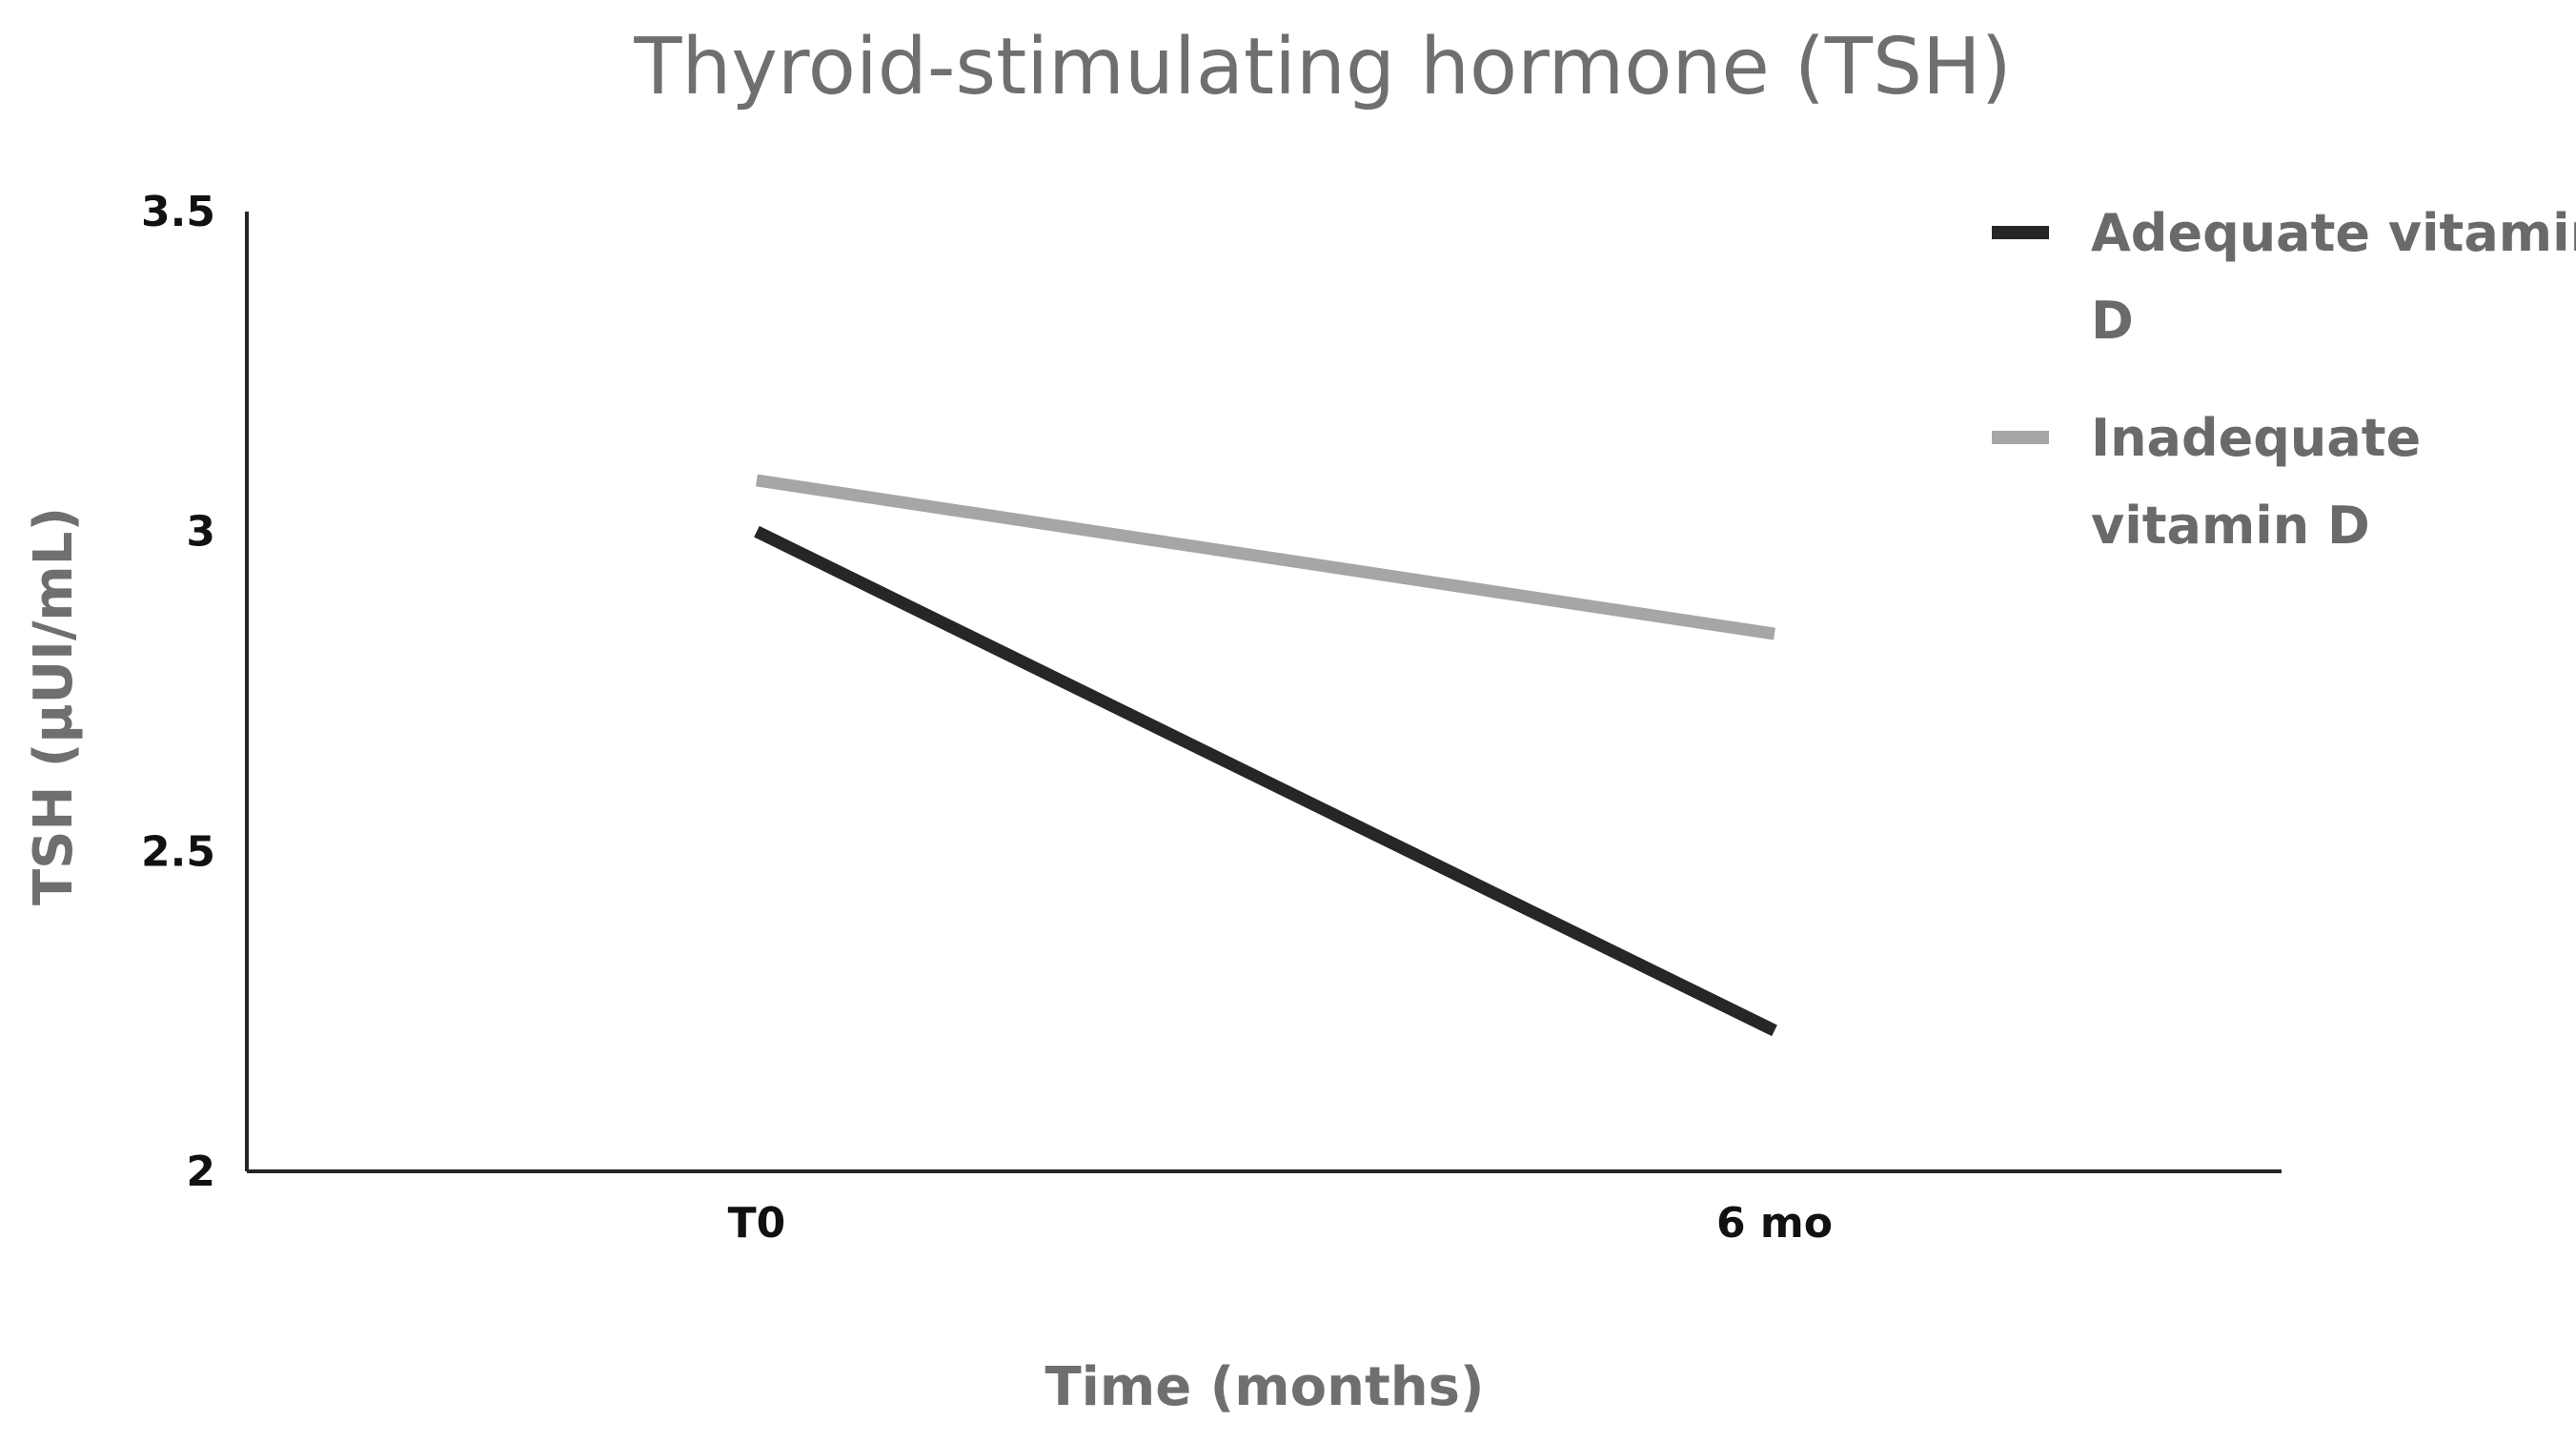  What do you see at coordinates (2230, 526) in the screenshot?
I see `legend-label-1: vitamin D` at bounding box center [2230, 526].